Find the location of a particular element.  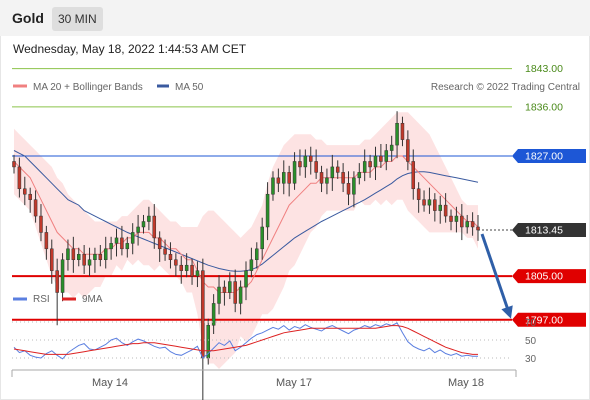

timeframe-button: 30 MIN is located at coordinates (77, 19).